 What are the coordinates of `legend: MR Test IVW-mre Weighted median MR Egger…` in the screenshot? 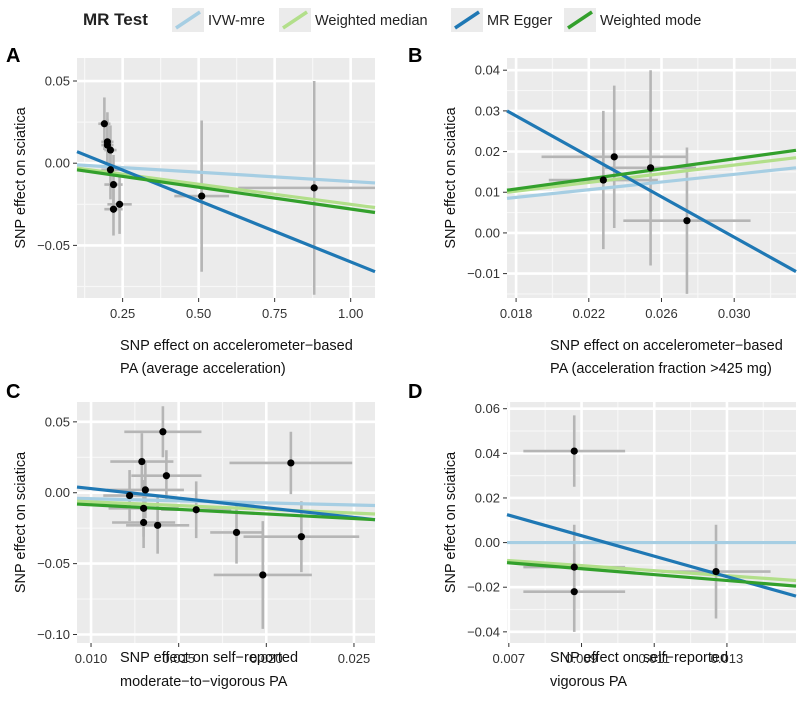 It's located at (392, 20).